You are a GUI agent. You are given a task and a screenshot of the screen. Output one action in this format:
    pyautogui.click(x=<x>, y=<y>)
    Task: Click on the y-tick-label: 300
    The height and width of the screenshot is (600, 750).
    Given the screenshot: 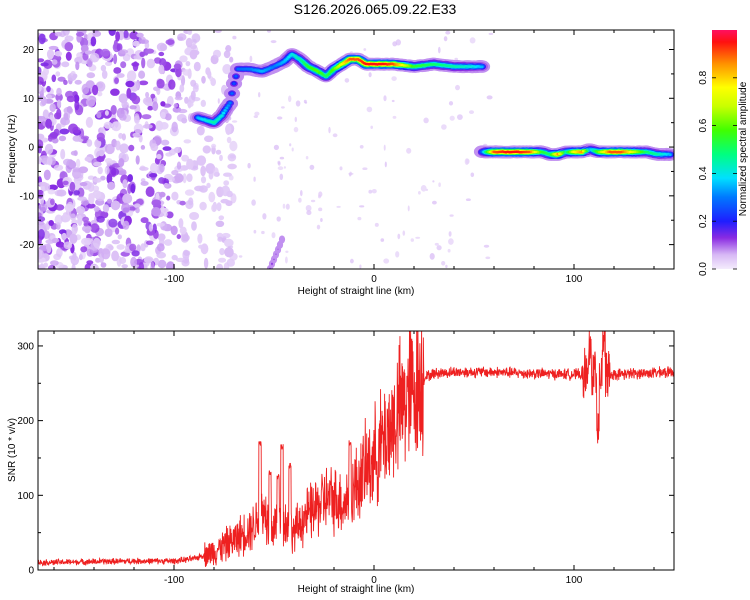 What is the action you would take?
    pyautogui.click(x=25, y=346)
    